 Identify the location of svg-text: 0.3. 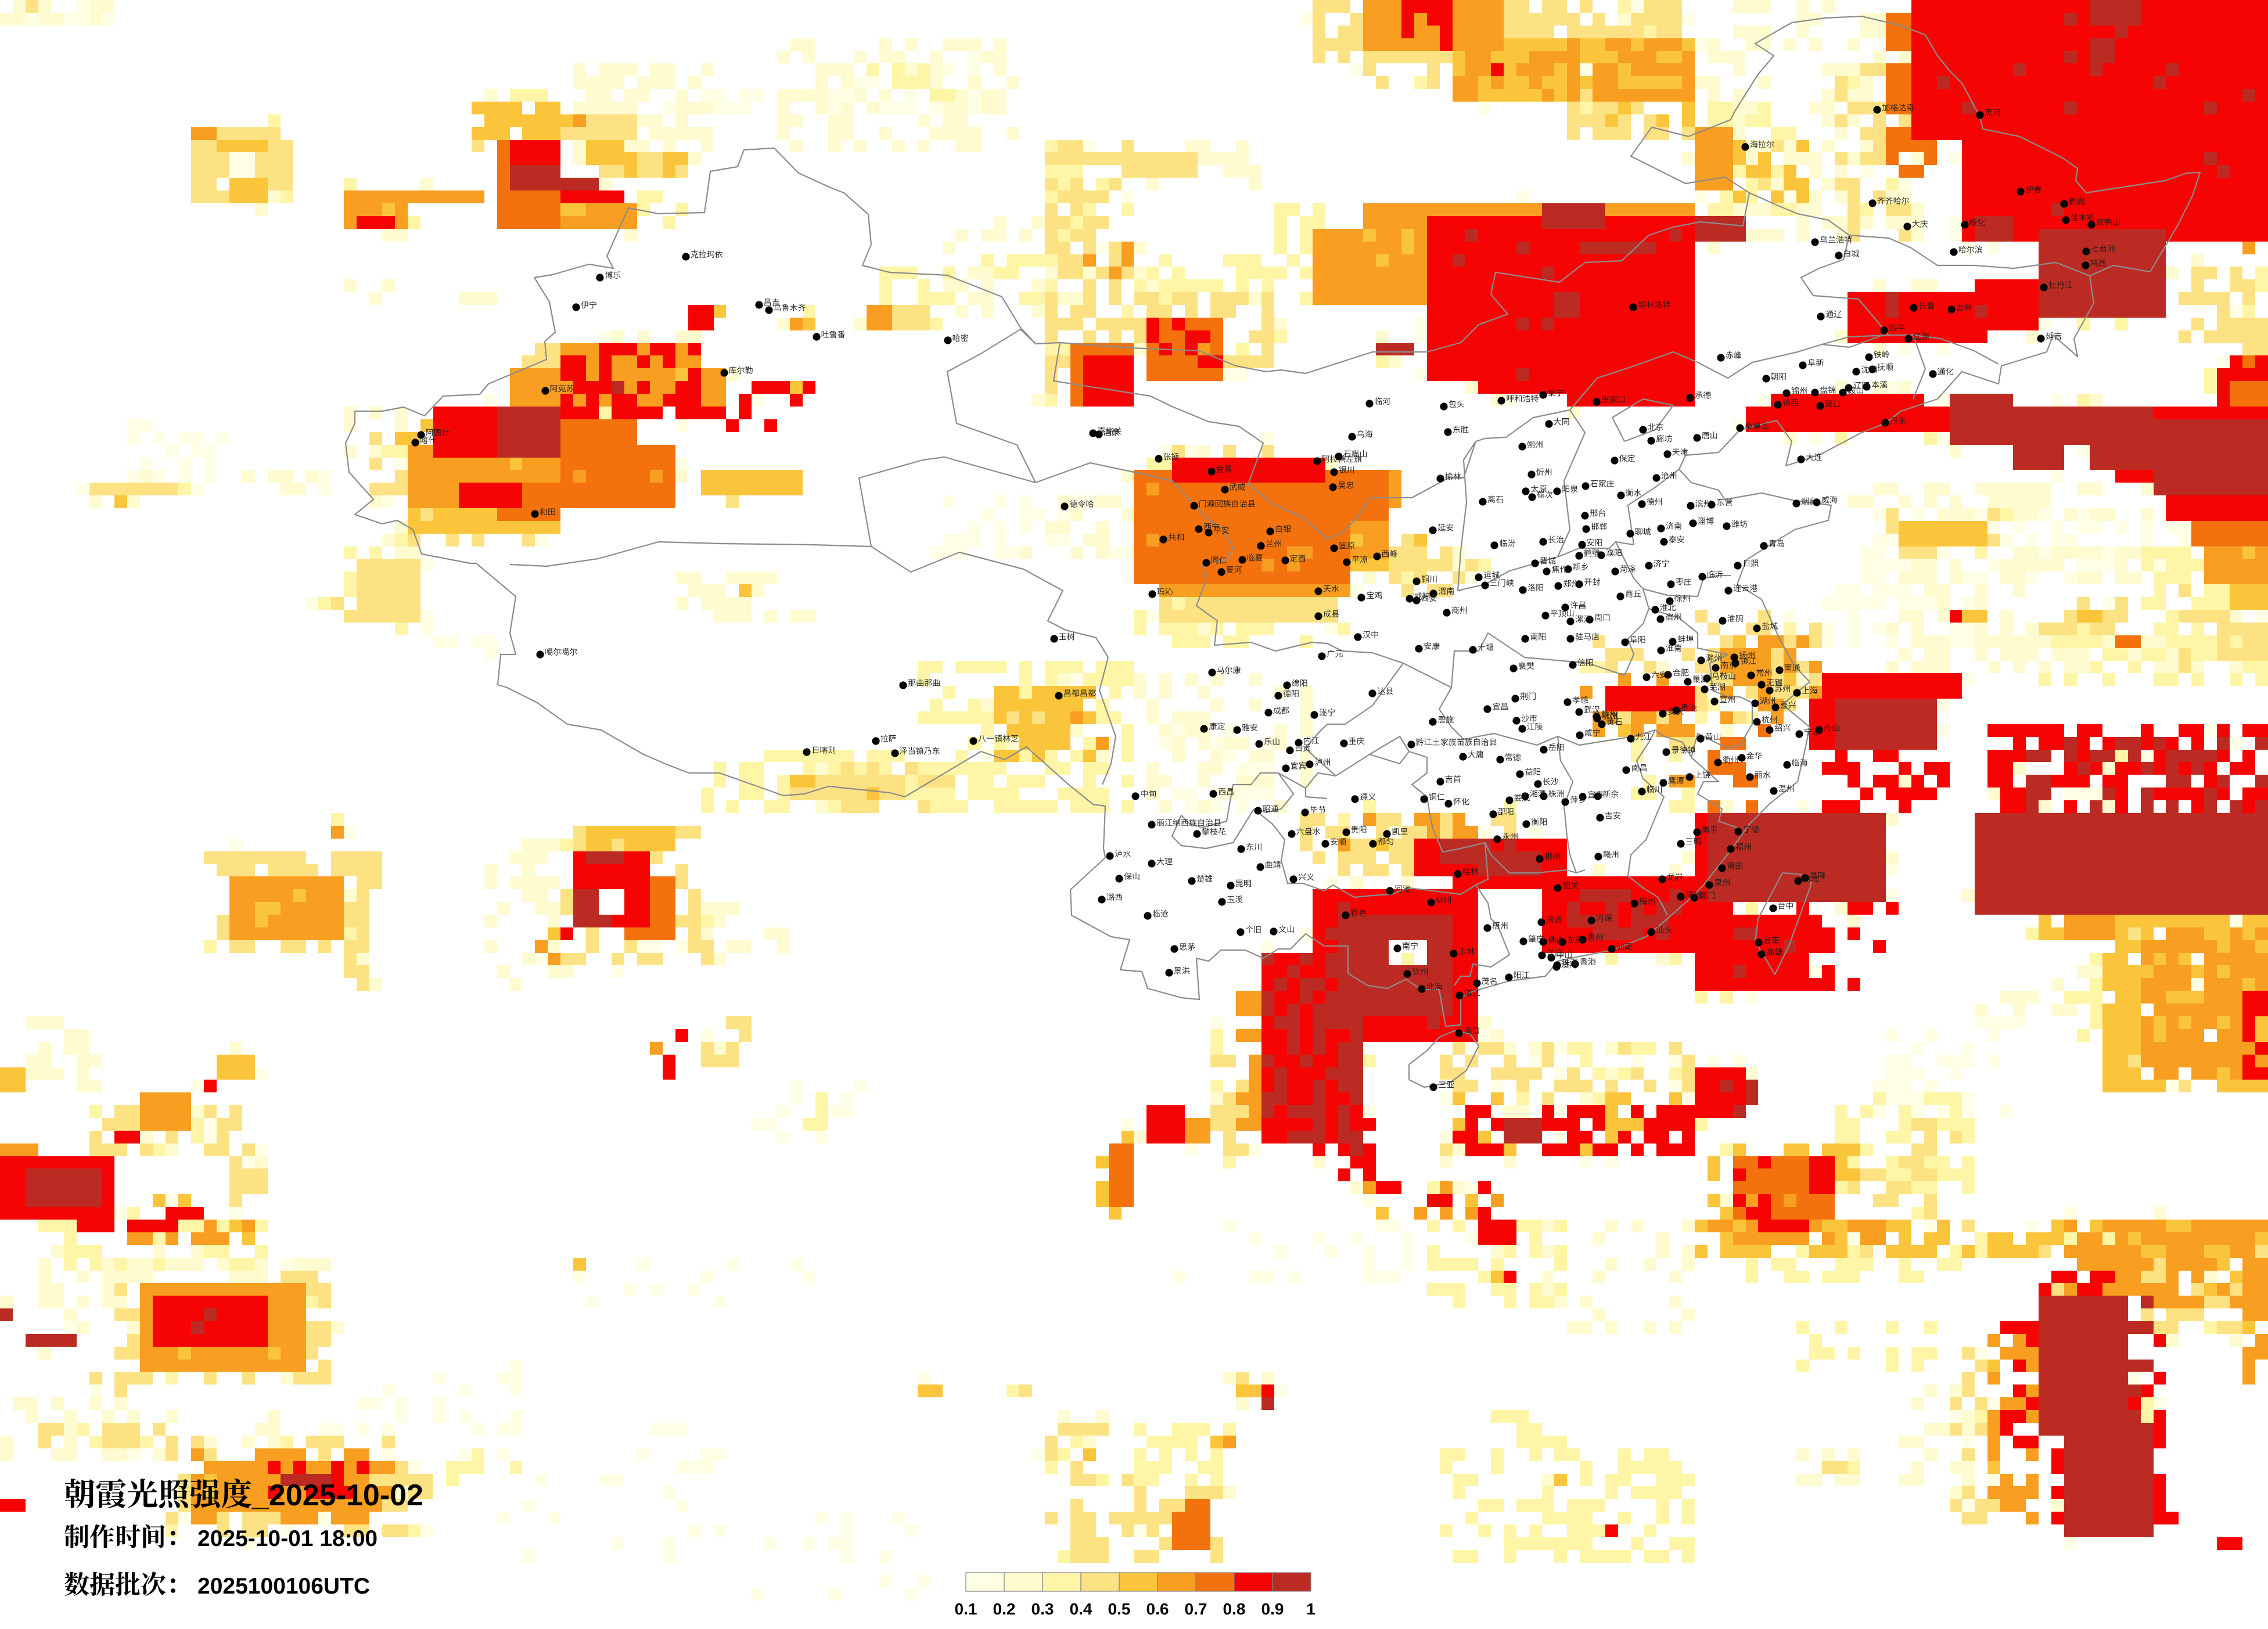
(1042, 1609).